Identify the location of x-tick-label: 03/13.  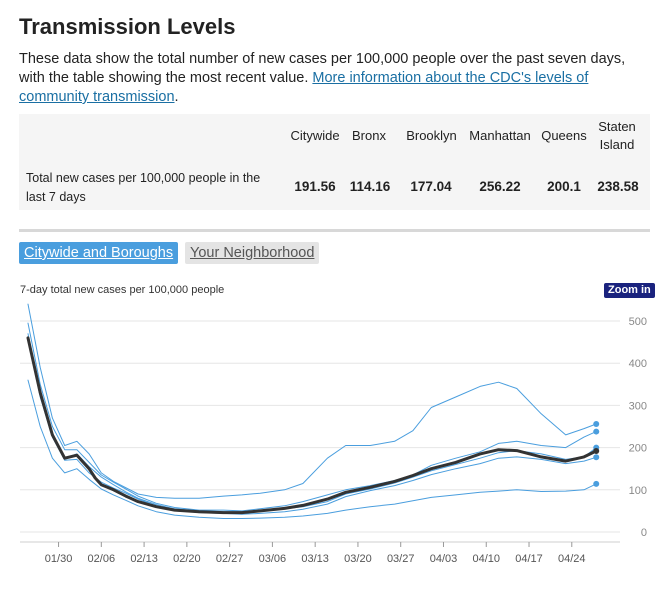
(315, 559).